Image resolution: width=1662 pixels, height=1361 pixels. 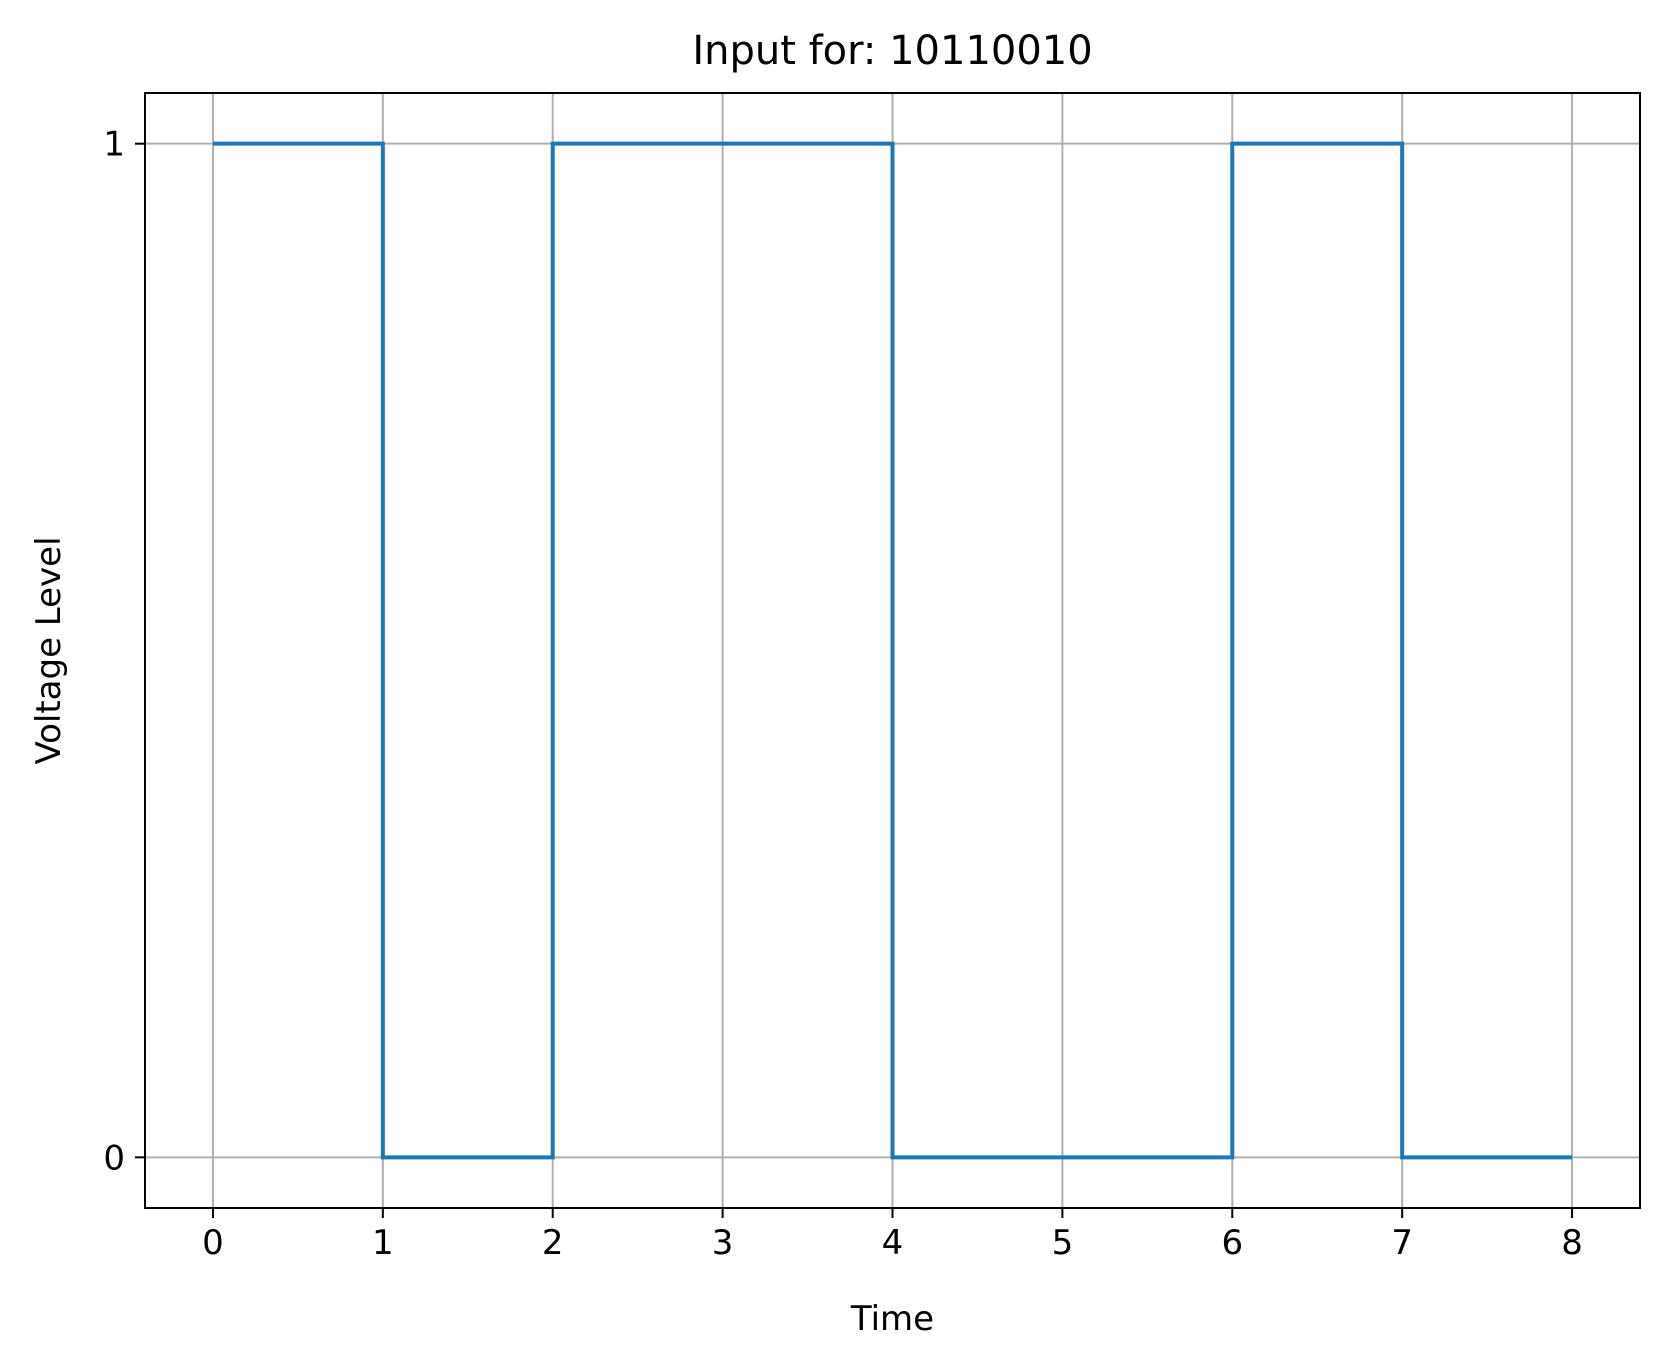 What do you see at coordinates (383, 1243) in the screenshot?
I see `x-tick-label: 1` at bounding box center [383, 1243].